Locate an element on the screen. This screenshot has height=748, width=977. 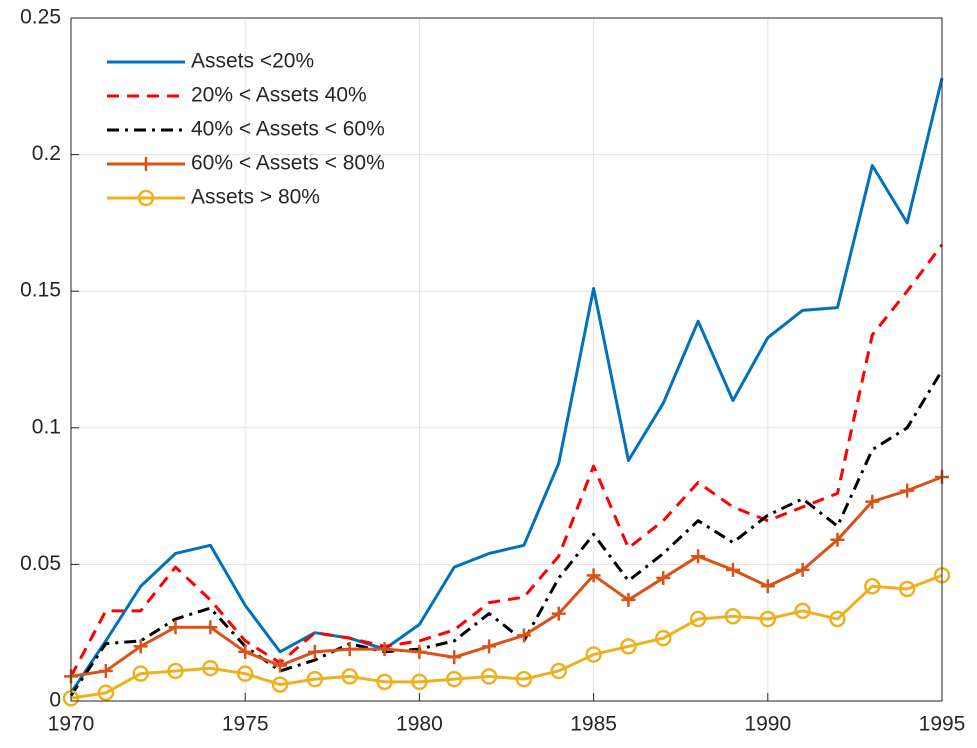
x-tick-label: 1975 is located at coordinates (245, 724).